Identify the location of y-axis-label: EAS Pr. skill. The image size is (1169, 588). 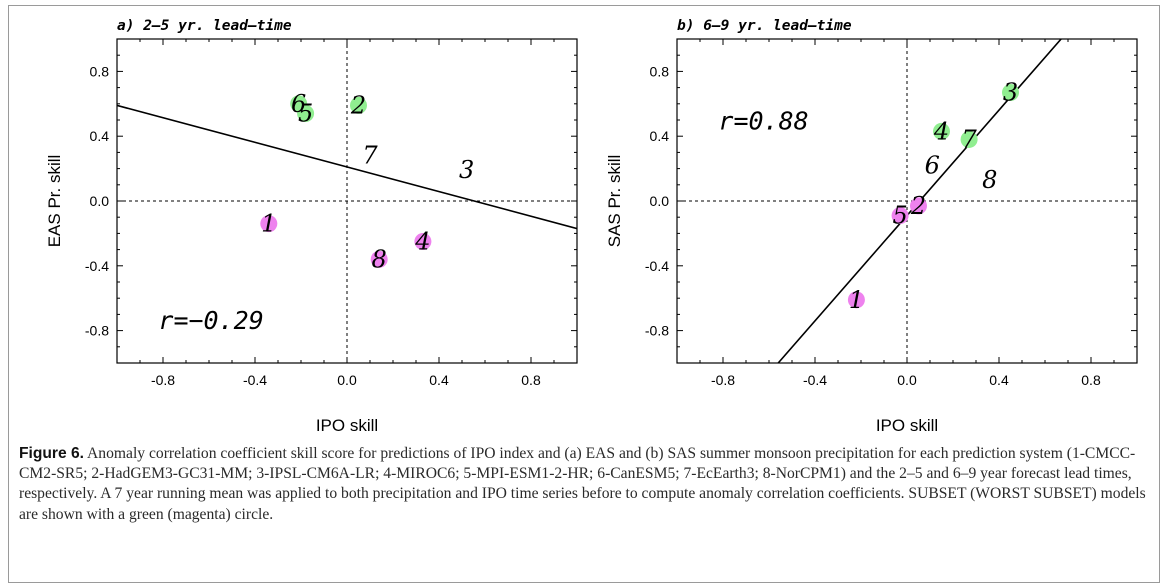
(54, 201).